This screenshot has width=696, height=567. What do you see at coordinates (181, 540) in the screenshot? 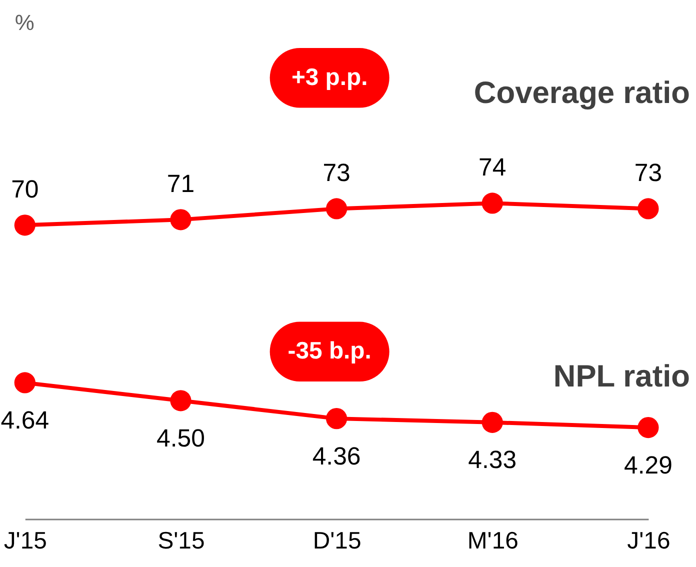
I see `x-tick-label: S'15` at bounding box center [181, 540].